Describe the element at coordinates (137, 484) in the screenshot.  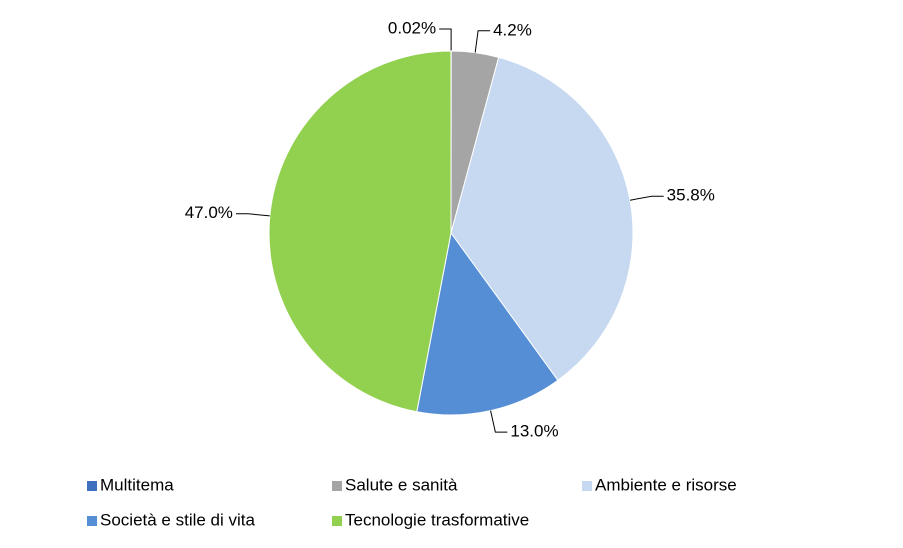
I see `legend-label: Multitema` at that location.